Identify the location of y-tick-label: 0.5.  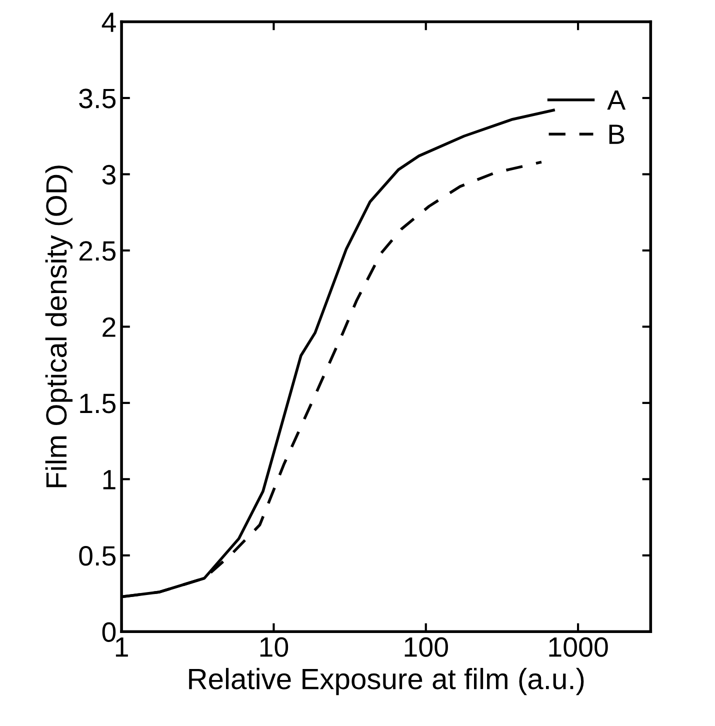
(97, 556).